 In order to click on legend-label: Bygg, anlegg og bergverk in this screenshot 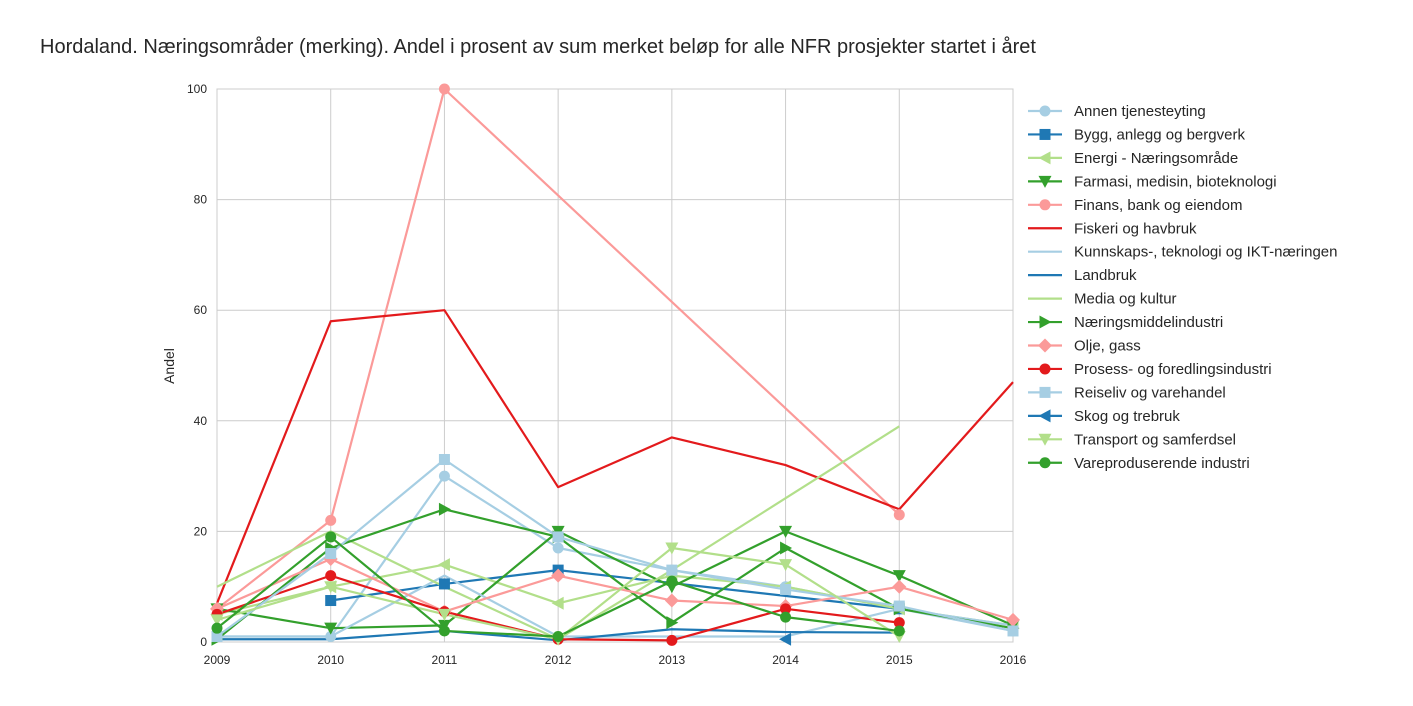, I will do `click(1159, 134)`.